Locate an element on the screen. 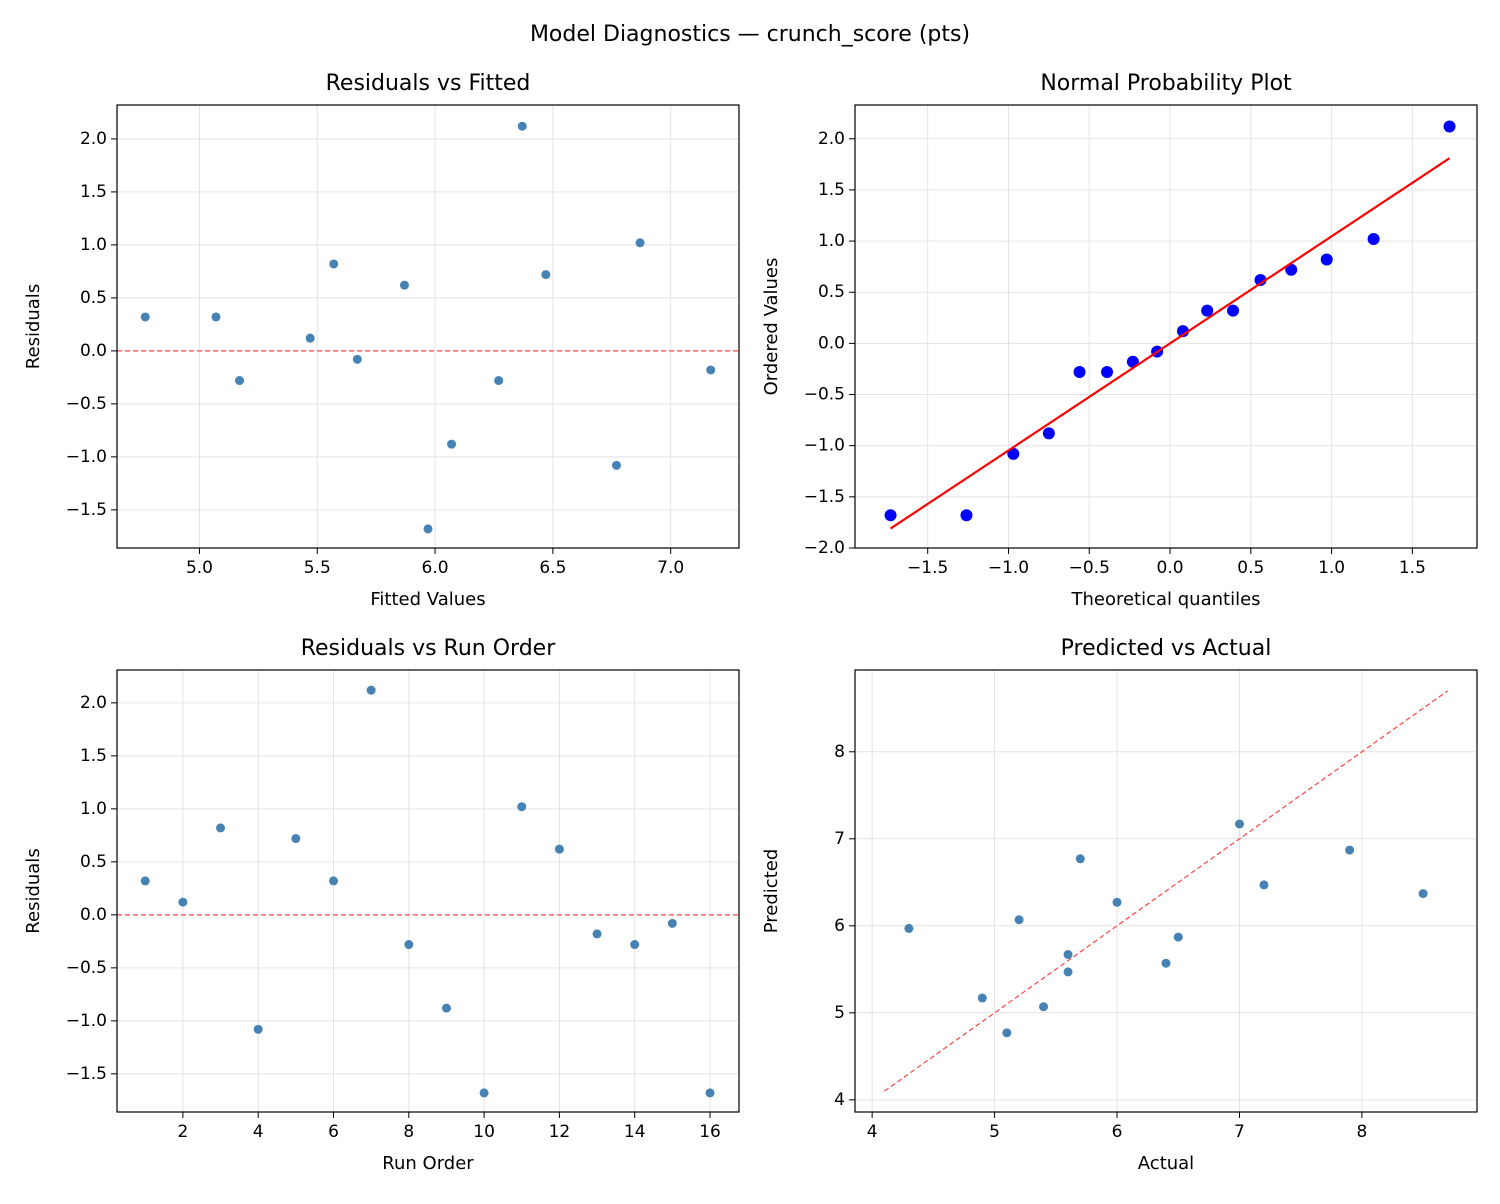 Image resolution: width=1500 pixels, height=1204 pixels. x-tick-label: 6.0 is located at coordinates (435, 568).